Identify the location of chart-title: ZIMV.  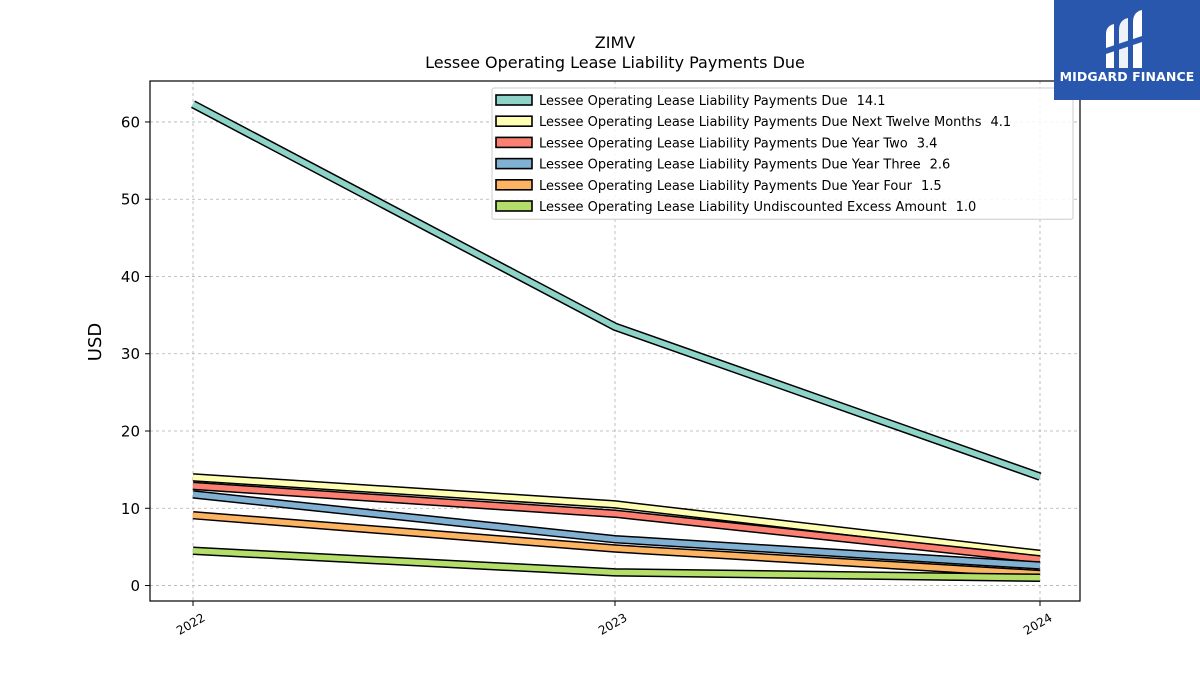
(615, 42).